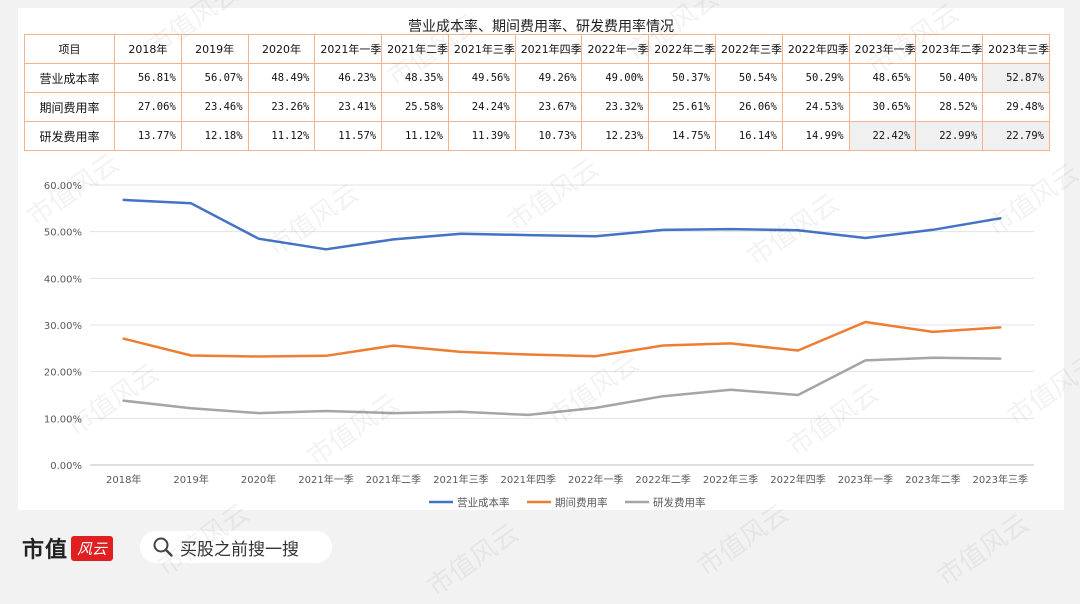 This screenshot has width=1080, height=604. Describe the element at coordinates (749, 136) in the screenshot. I see `table-cell: 16.14%` at that location.